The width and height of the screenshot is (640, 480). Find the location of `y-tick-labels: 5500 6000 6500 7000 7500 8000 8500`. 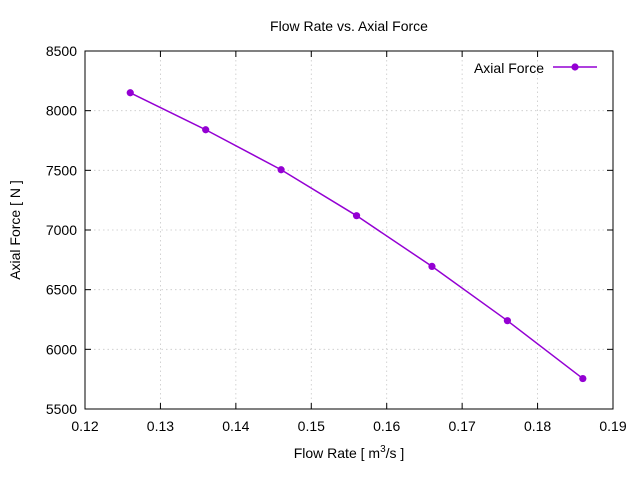

y-tick-labels: 5500 6000 6500 7000 7500 8000 8500 is located at coordinates (61, 230).